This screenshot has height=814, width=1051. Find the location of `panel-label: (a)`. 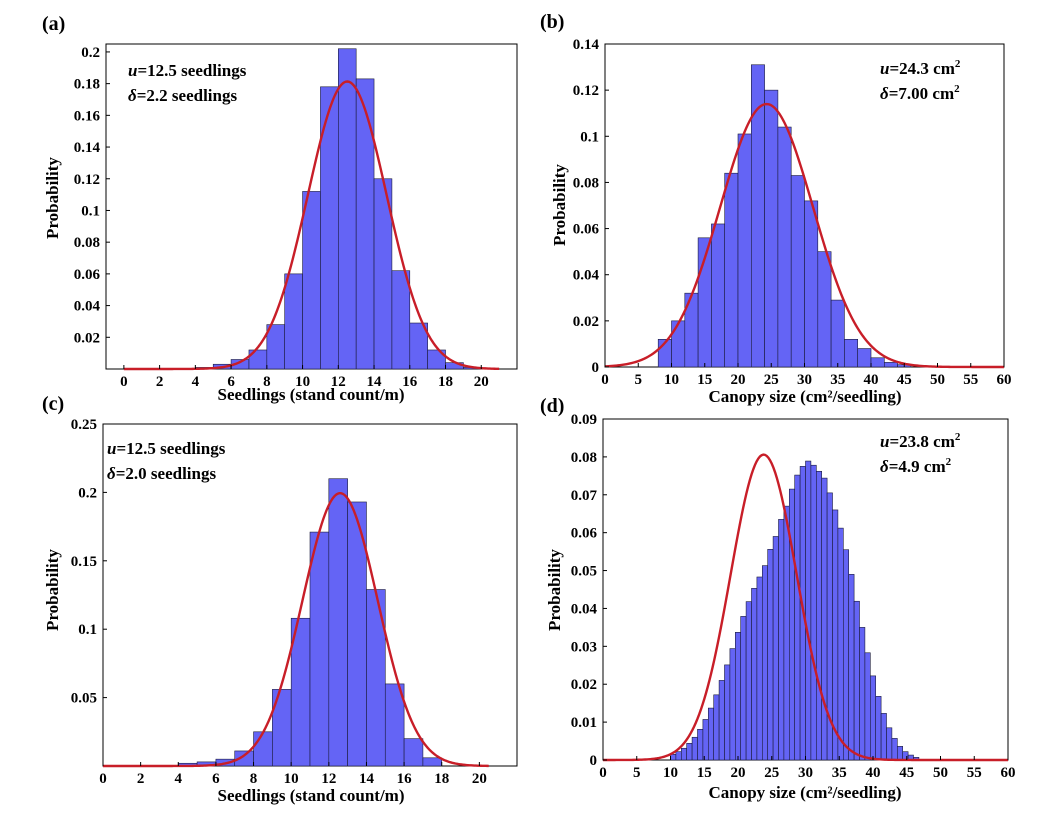

panel-label: (a) is located at coordinates (53, 24).